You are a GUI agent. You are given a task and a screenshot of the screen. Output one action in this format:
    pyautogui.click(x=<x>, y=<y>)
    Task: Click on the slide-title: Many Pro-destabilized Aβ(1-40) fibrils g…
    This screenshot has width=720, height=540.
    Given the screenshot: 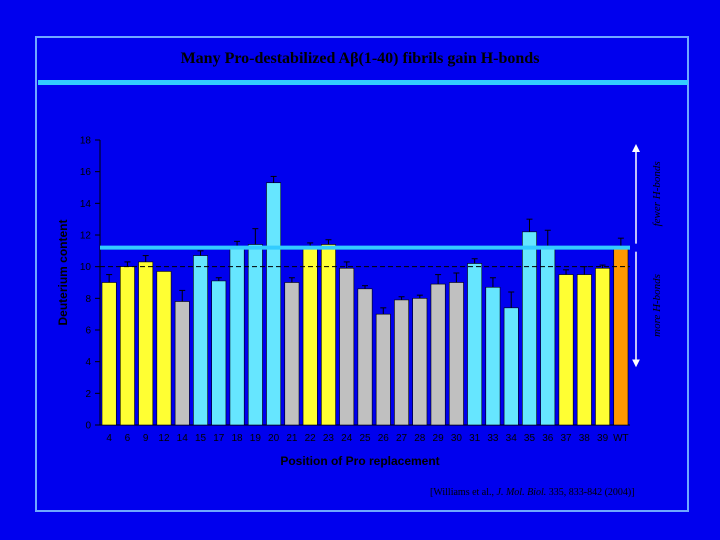 What is the action you would take?
    pyautogui.click(x=360, y=59)
    